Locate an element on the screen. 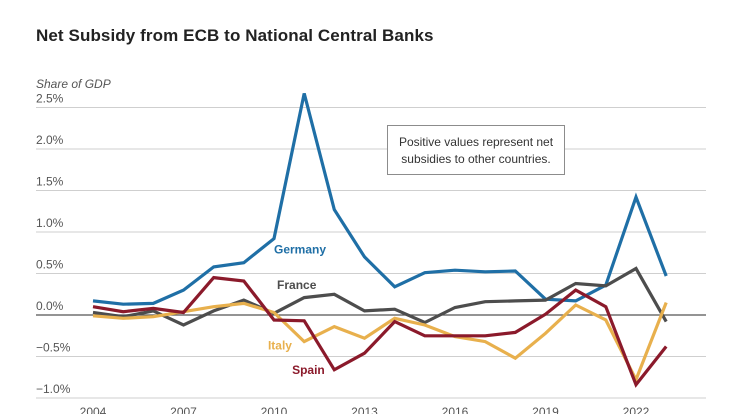 Image resolution: width=736 pixels, height=414 pixels. y-tick-label: 1.5% is located at coordinates (50, 182).